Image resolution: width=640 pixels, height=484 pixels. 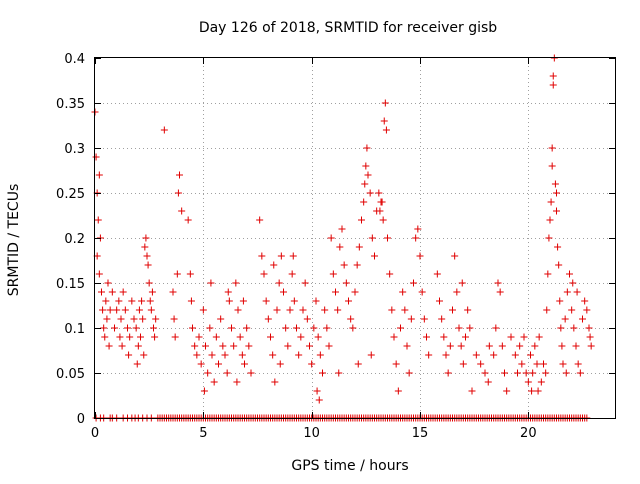 What do you see at coordinates (95, 433) in the screenshot?
I see `x-tick-label: 0` at bounding box center [95, 433].